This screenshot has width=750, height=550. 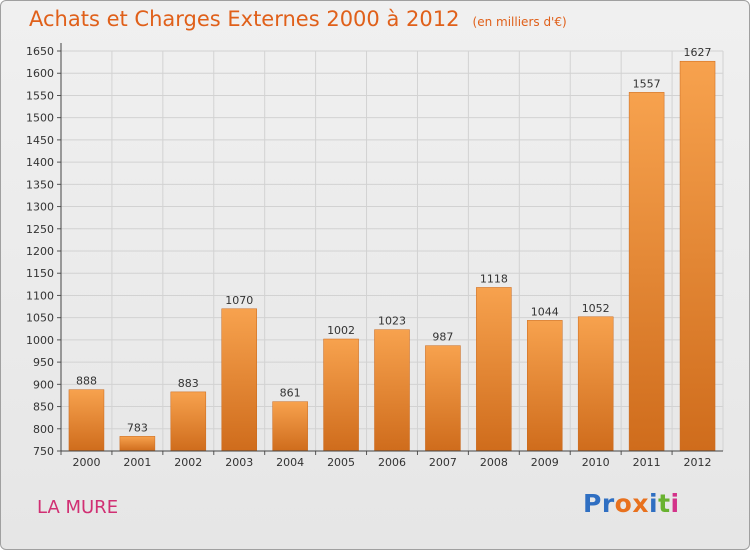 What do you see at coordinates (392, 321) in the screenshot?
I see `data-label: 1023` at bounding box center [392, 321].